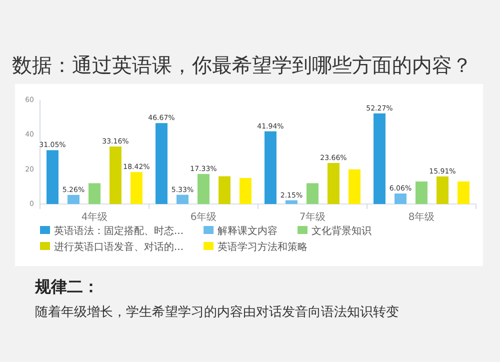  I want to click on x-tick-label: 6年级, so click(203, 217).